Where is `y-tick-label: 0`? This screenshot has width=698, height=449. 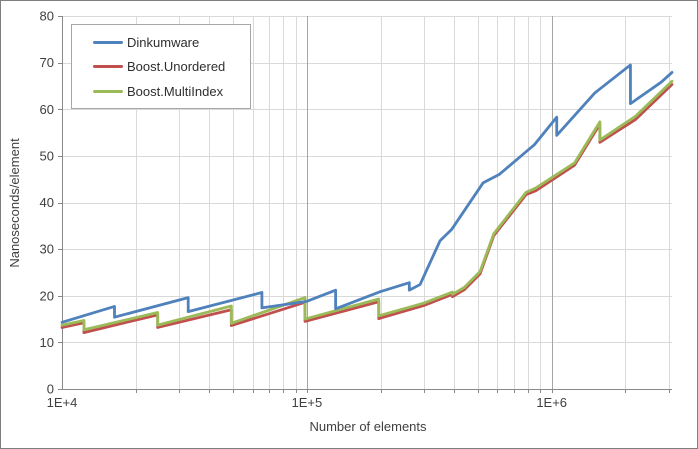 y-tick-label: 0 is located at coordinates (50, 389).